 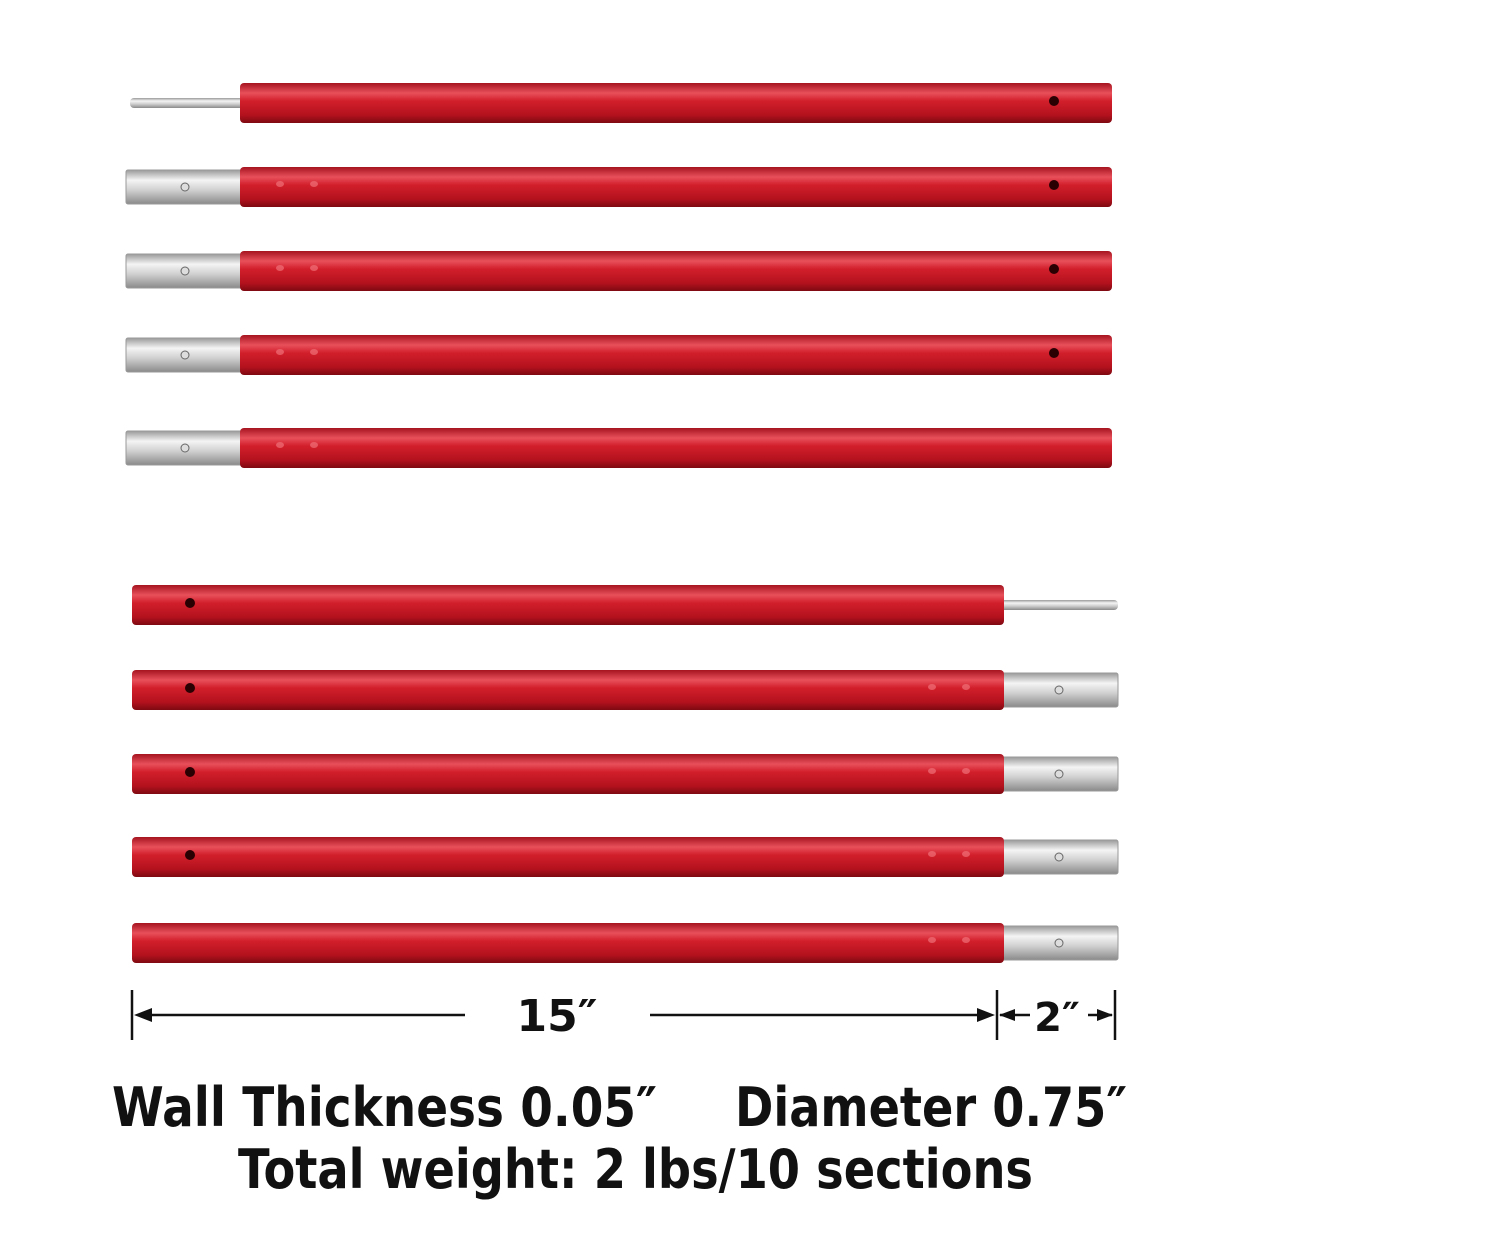 What do you see at coordinates (384, 1107) in the screenshot?
I see `wall-thickness: Wall Thickness 0.05″` at bounding box center [384, 1107].